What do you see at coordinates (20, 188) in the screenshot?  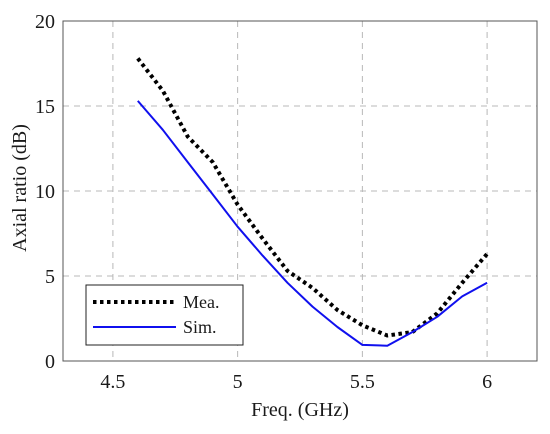 I see `y-axis-label: Axial ratio (dB)` at bounding box center [20, 188].